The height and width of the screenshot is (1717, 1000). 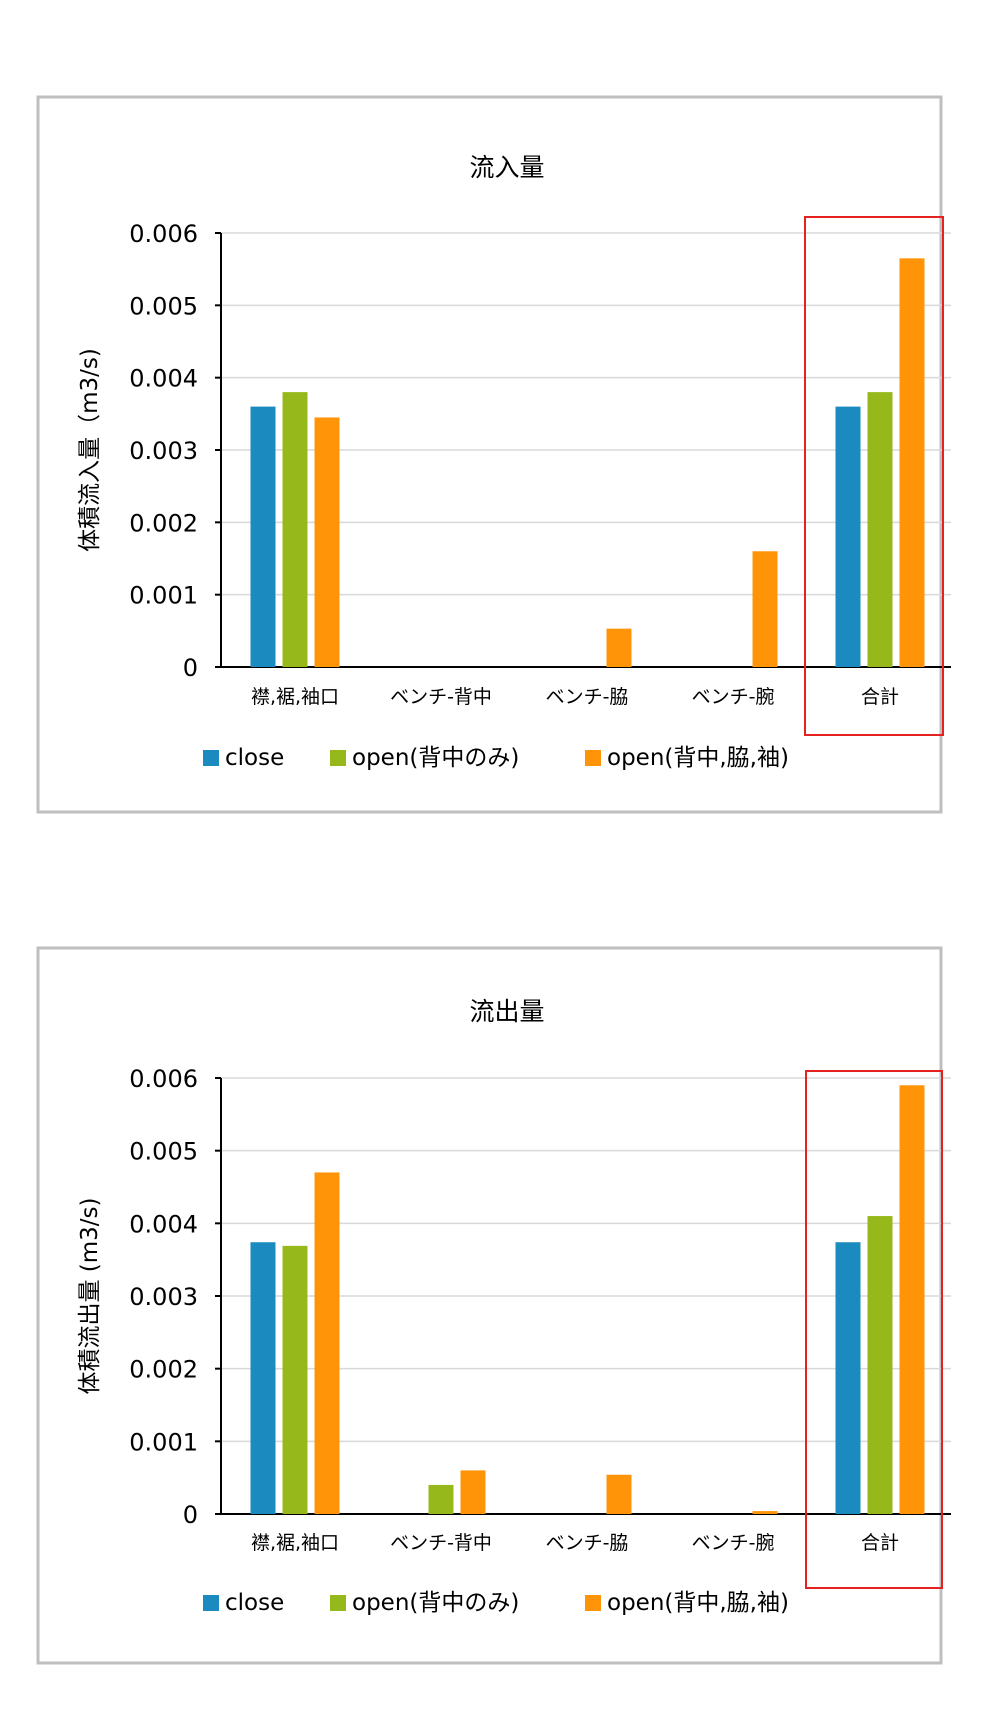 What do you see at coordinates (90, 1295) in the screenshot?
I see `y-axis-label: 体積流出量 (m3/s)` at bounding box center [90, 1295].